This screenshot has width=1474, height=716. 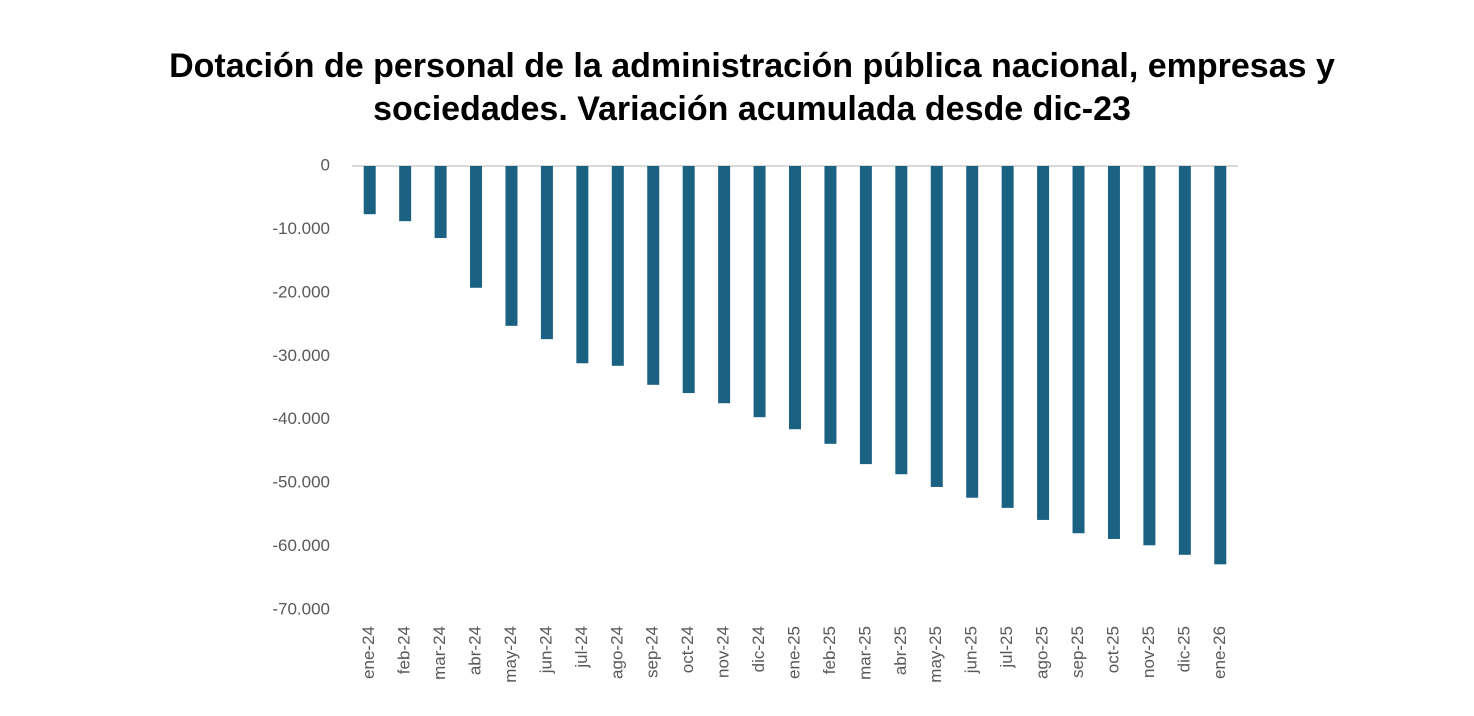 I want to click on x-tick-label: ago-24, so click(x=616, y=652).